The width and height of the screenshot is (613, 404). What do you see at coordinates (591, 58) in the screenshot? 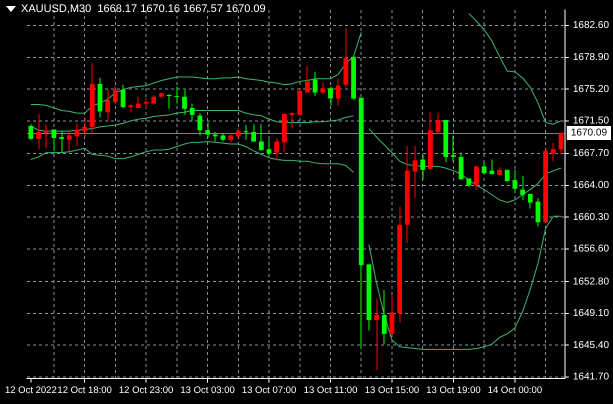
I see `y-tick-label: 1678.90` at bounding box center [591, 58].